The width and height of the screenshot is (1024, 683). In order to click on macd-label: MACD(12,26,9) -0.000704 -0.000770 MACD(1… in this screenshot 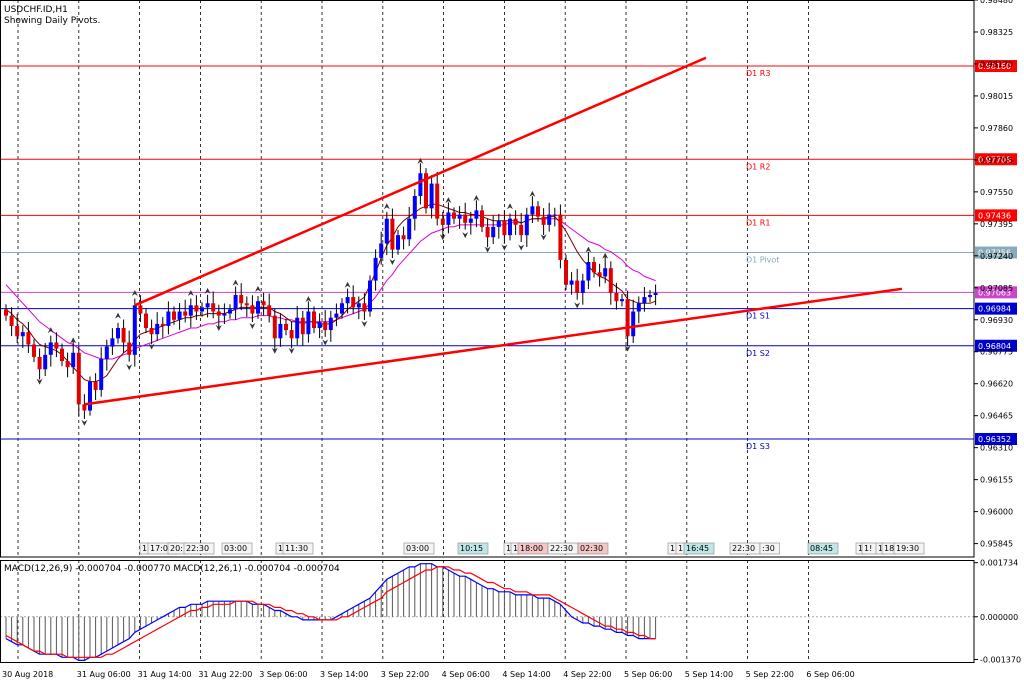, I will do `click(172, 569)`.